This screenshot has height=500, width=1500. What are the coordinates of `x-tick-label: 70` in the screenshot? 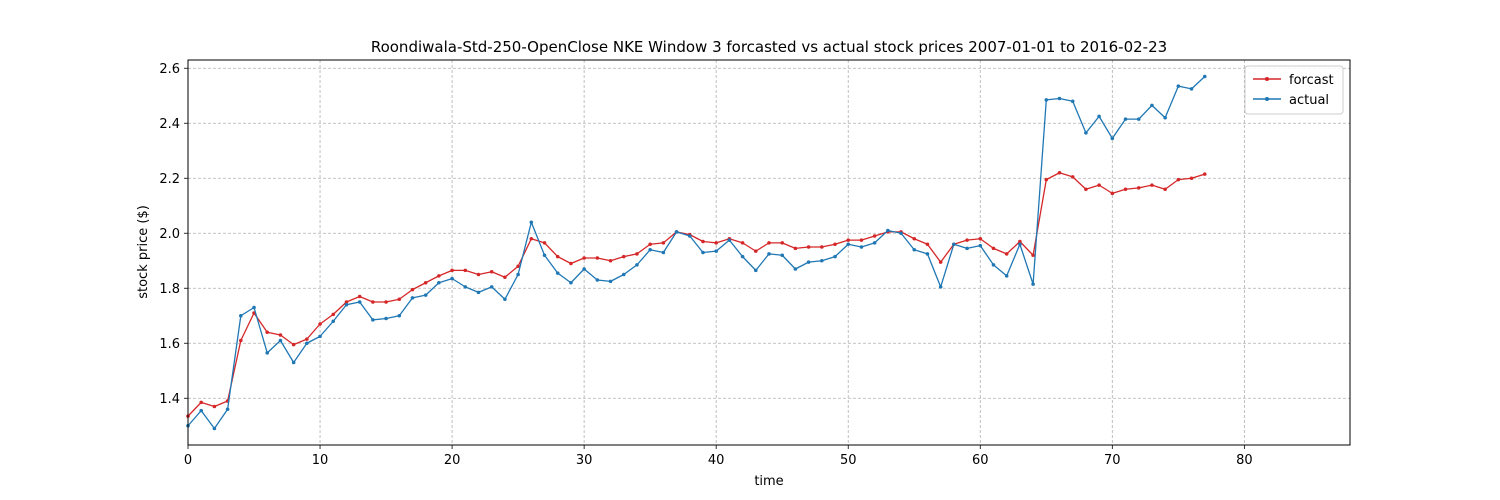 It's located at (1112, 460).